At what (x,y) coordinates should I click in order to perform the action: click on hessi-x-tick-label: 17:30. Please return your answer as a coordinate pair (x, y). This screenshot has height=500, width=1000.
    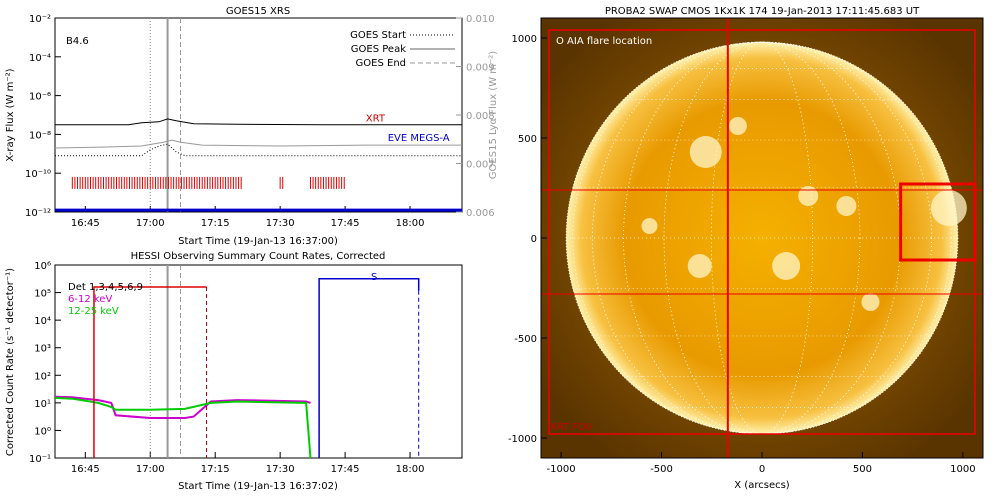
    Looking at the image, I should click on (280, 469).